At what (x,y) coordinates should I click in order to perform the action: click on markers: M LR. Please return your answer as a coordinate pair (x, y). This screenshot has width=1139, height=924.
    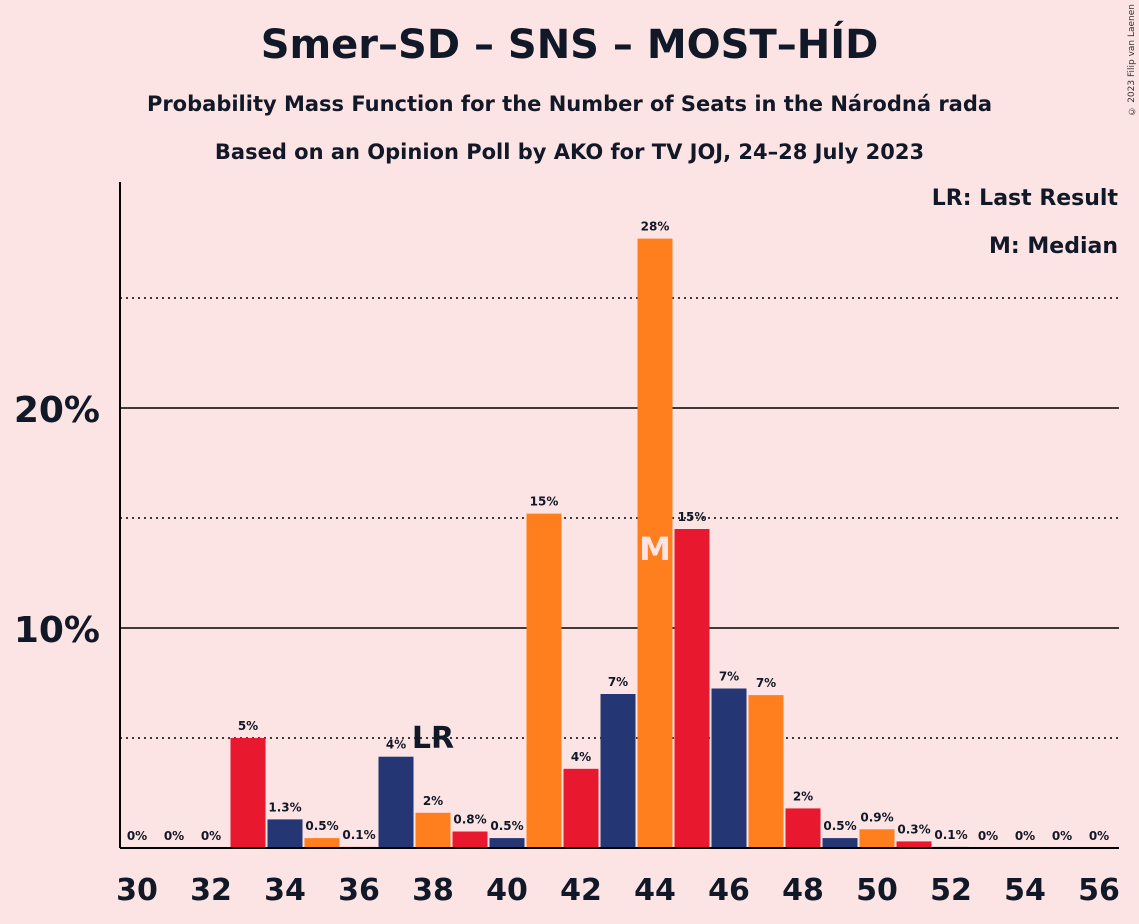
    Looking at the image, I should click on (541, 643).